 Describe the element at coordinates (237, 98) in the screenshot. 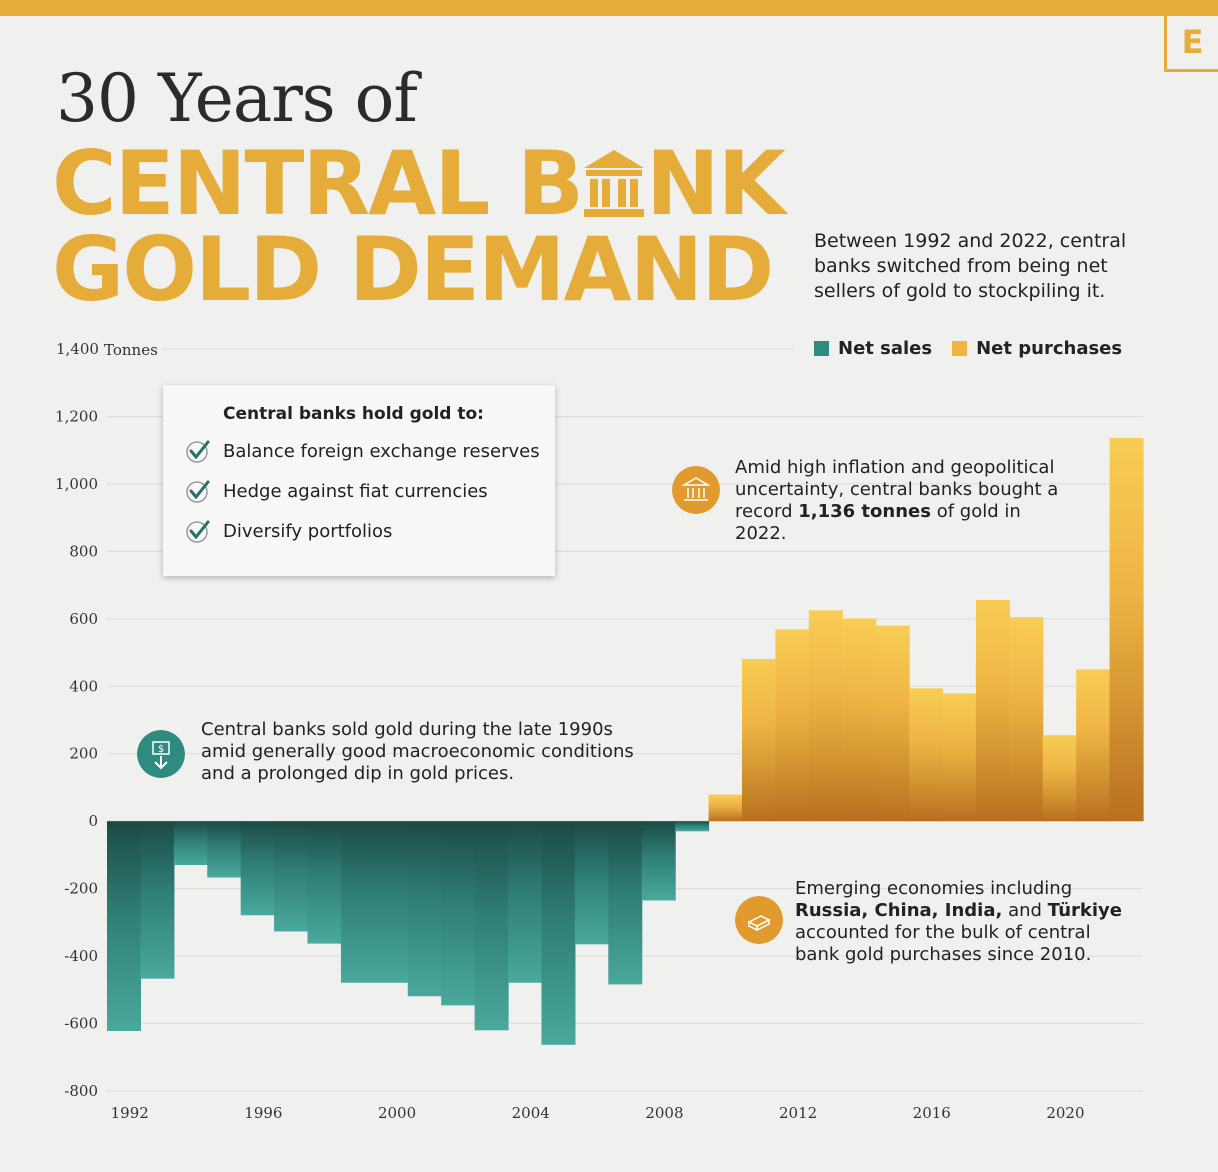

I see `title-line-1: 30 Years of` at that location.